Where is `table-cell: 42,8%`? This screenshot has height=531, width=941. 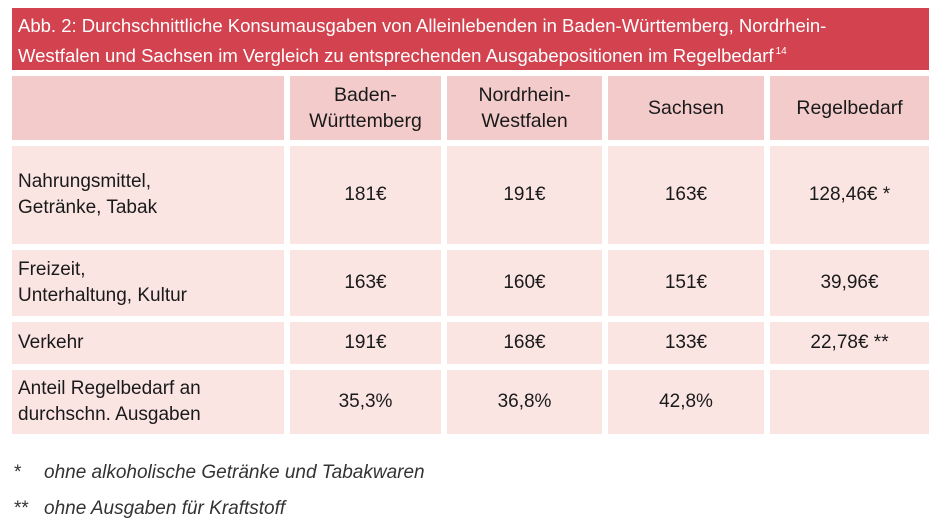
table-cell: 42,8% is located at coordinates (686, 402).